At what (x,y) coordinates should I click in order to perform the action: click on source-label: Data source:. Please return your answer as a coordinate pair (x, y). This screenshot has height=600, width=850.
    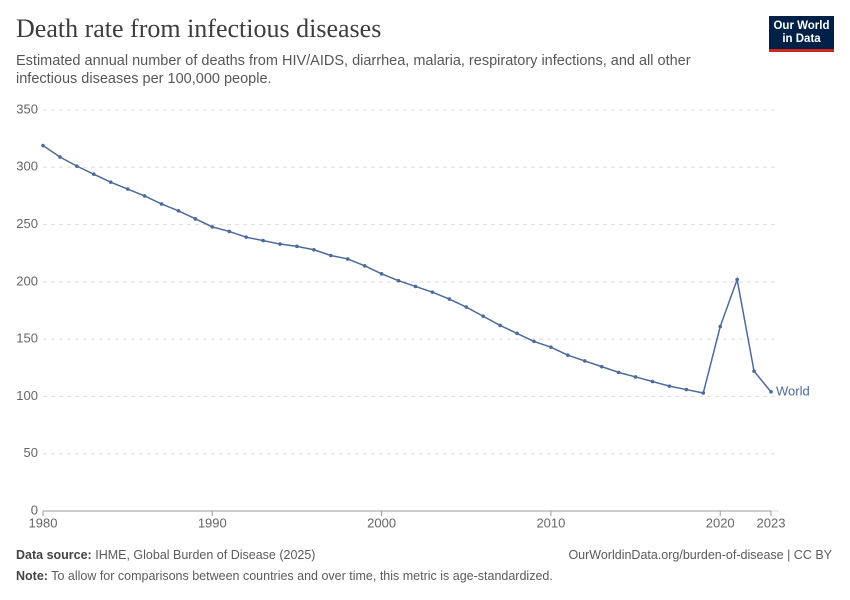
    Looking at the image, I should click on (54, 555).